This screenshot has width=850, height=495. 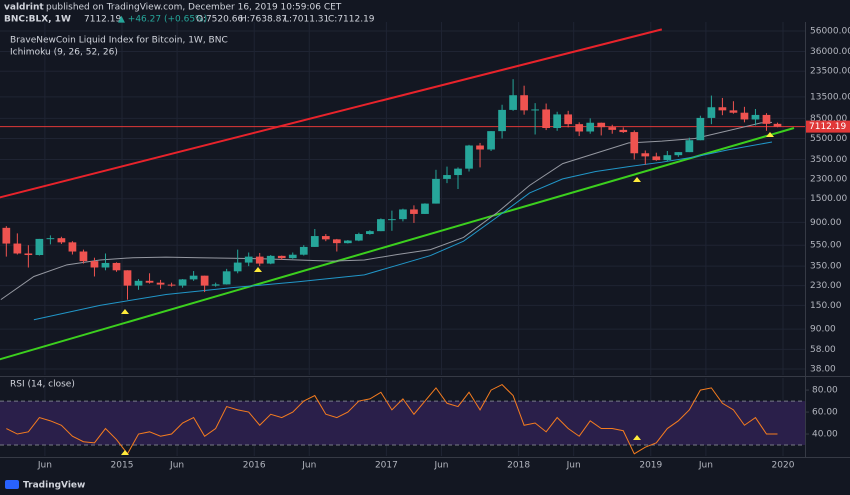 I want to click on x-tick-label: 2015, so click(x=122, y=466).